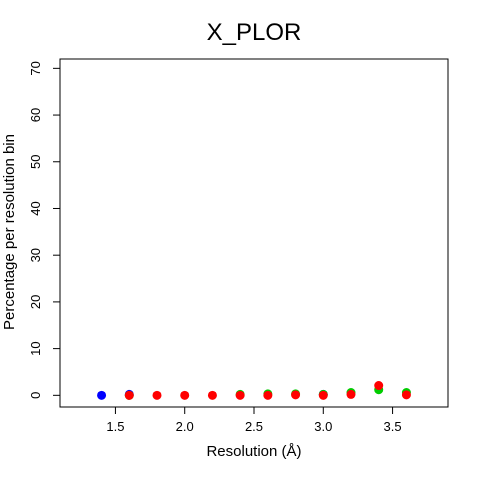 Image resolution: width=480 pixels, height=480 pixels. Describe the element at coordinates (44, 230) in the screenshot. I see `y-ticks: 0 10 20 30 40 50 60 70` at that location.